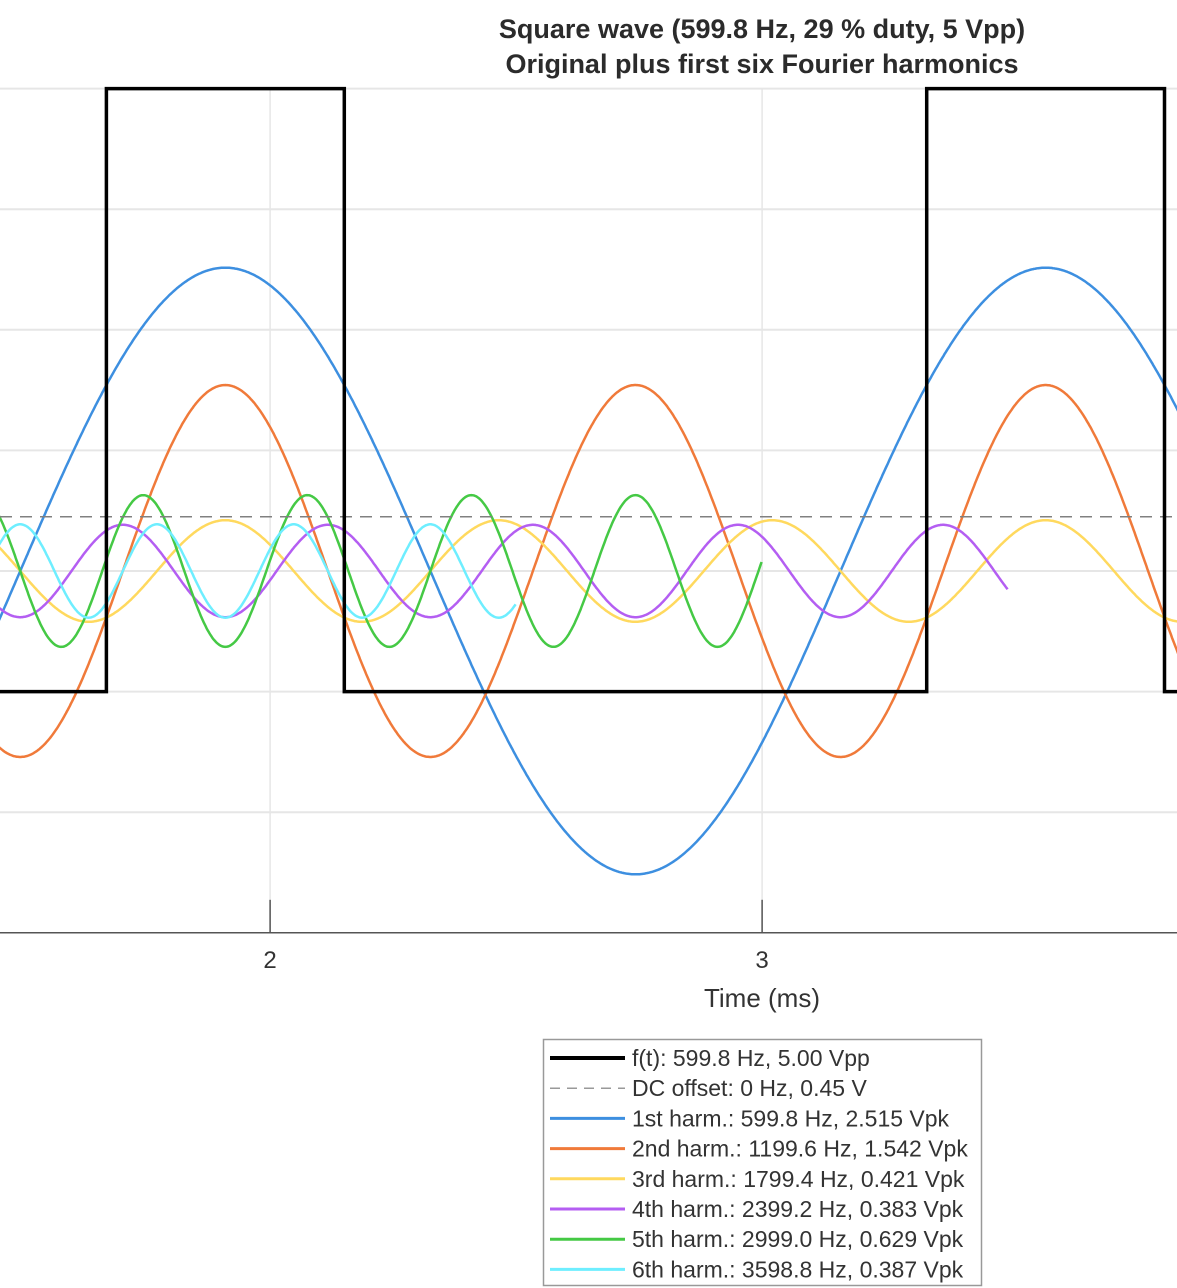 Image resolution: width=1177 pixels, height=1288 pixels. Describe the element at coordinates (762, 29) in the screenshot. I see `chart-title-line-1: Square wave (599.8 Hz, 29 % duty, 5 Vpp)` at that location.